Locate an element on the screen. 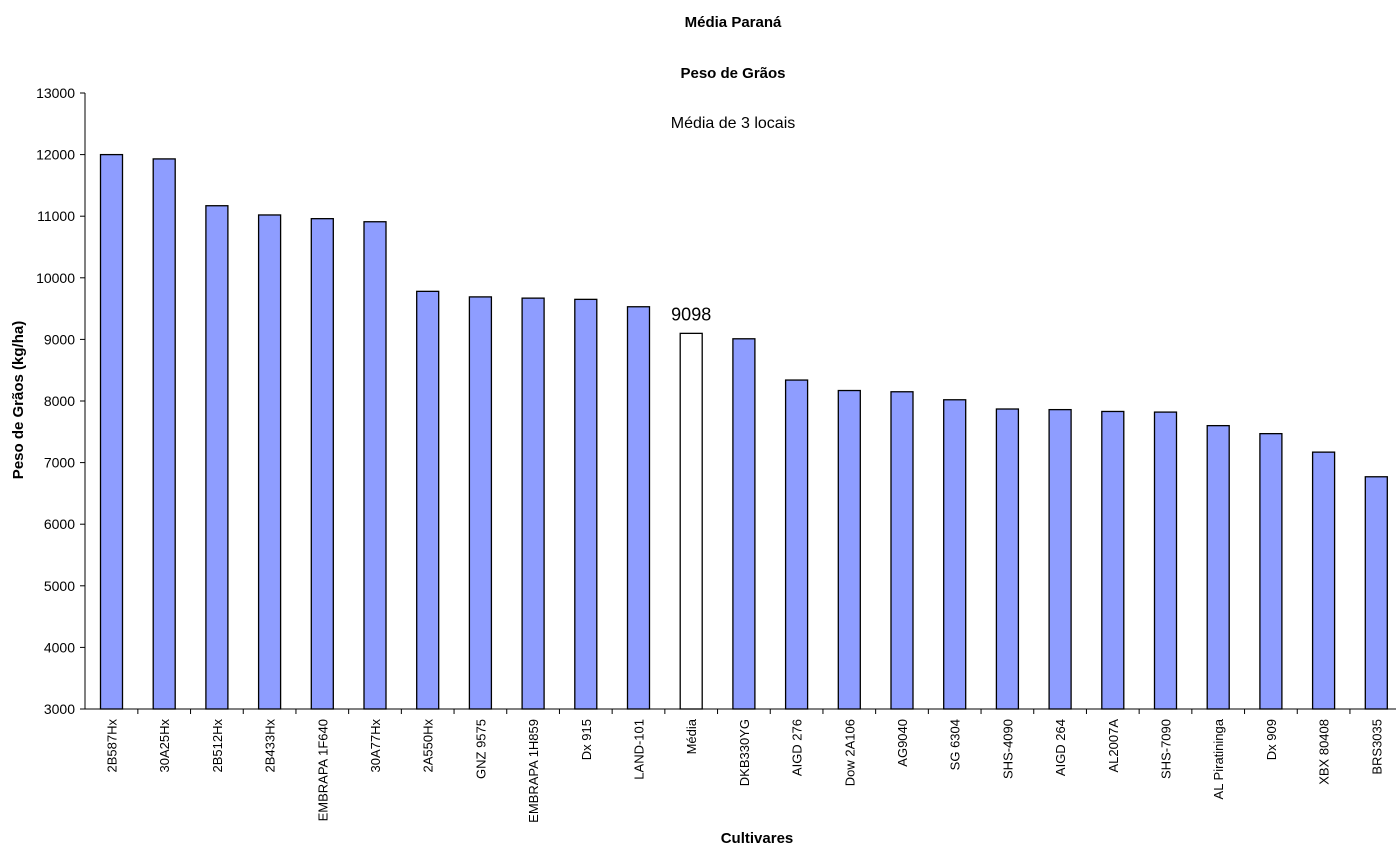 This screenshot has height=852, width=1396. x-tick-label: 30A25Hx is located at coordinates (164, 746).